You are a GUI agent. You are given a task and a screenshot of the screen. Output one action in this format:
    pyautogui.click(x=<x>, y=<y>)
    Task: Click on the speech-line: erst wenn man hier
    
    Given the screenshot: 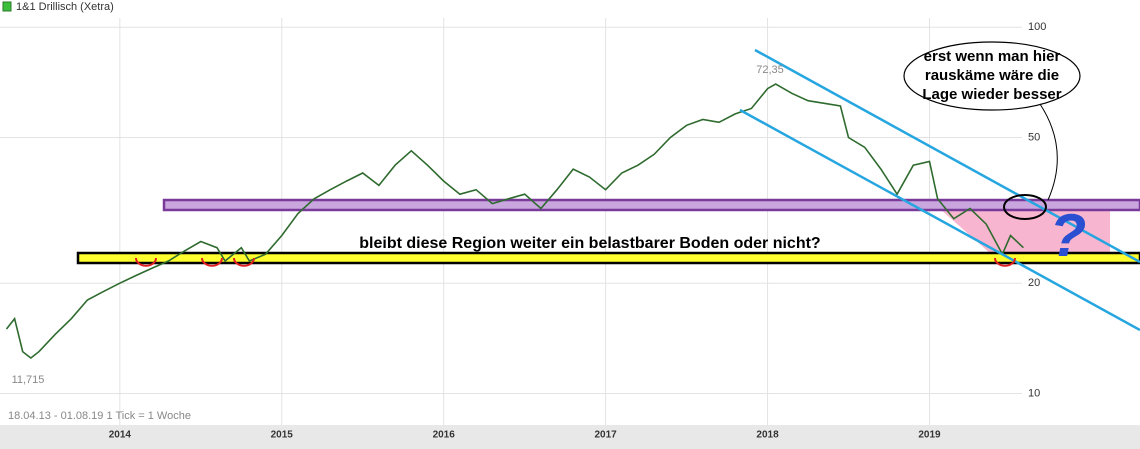 What is the action you would take?
    pyautogui.click(x=992, y=56)
    